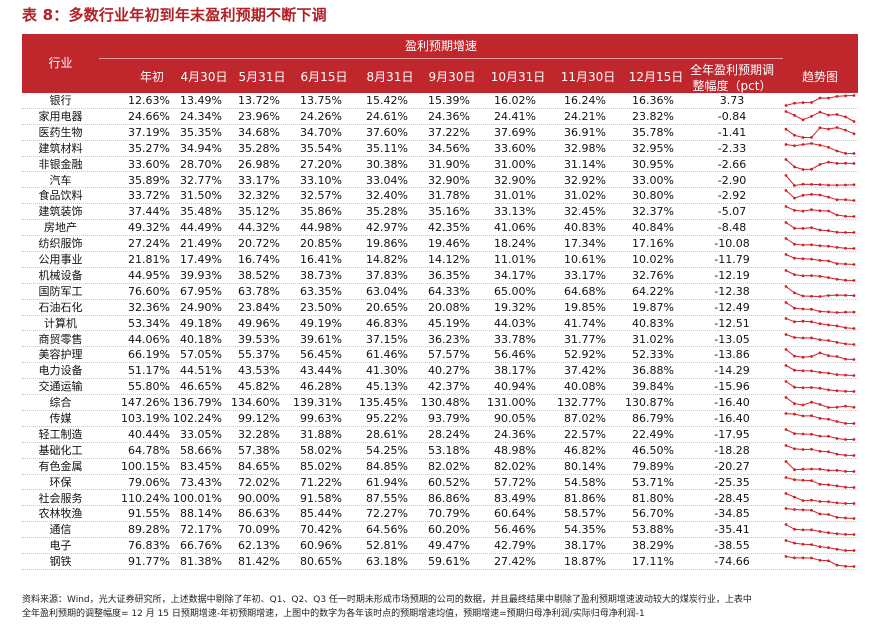  I want to click on adjust-value: -12.49, so click(732, 307).